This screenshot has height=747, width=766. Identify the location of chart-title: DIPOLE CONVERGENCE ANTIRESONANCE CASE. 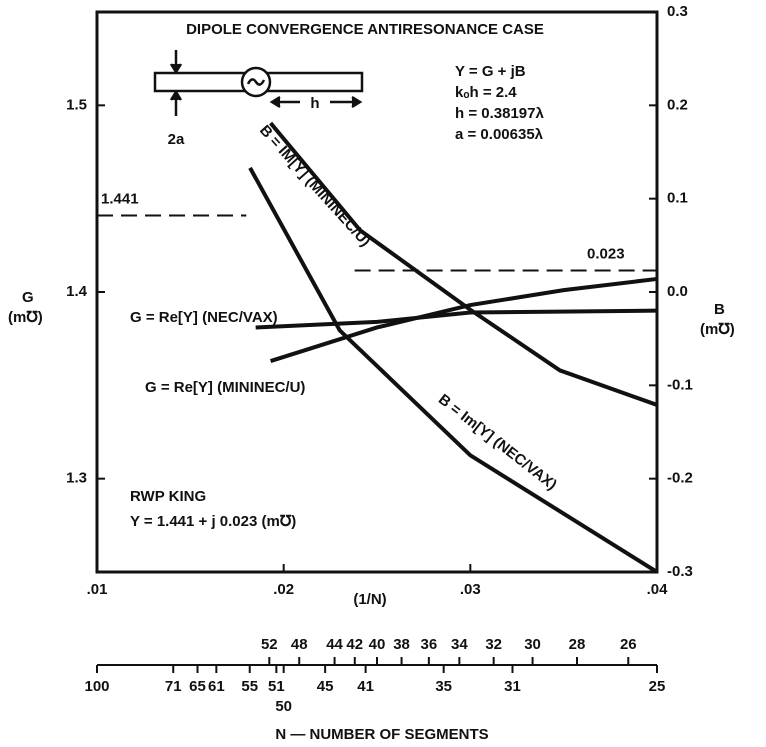
(365, 29).